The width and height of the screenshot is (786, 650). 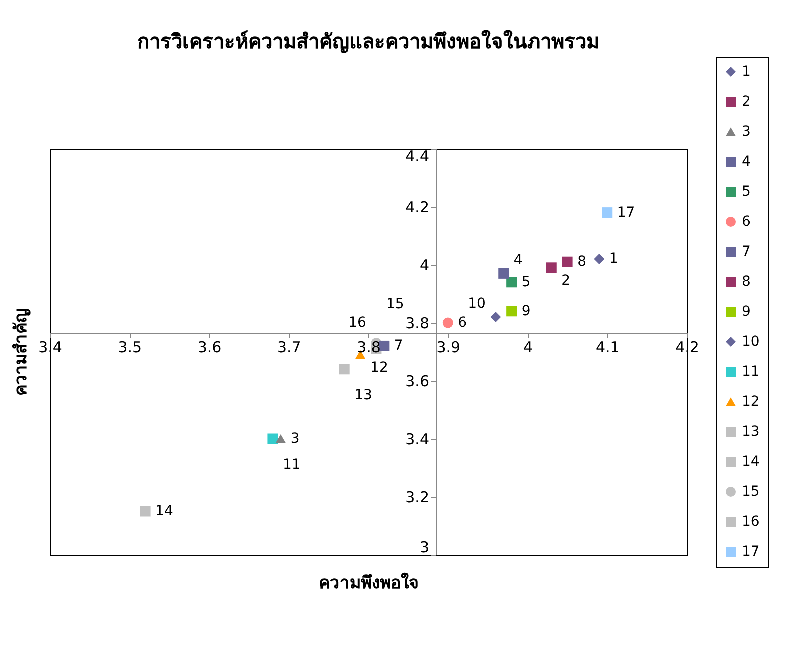 I want to click on text: 8, so click(x=582, y=262).